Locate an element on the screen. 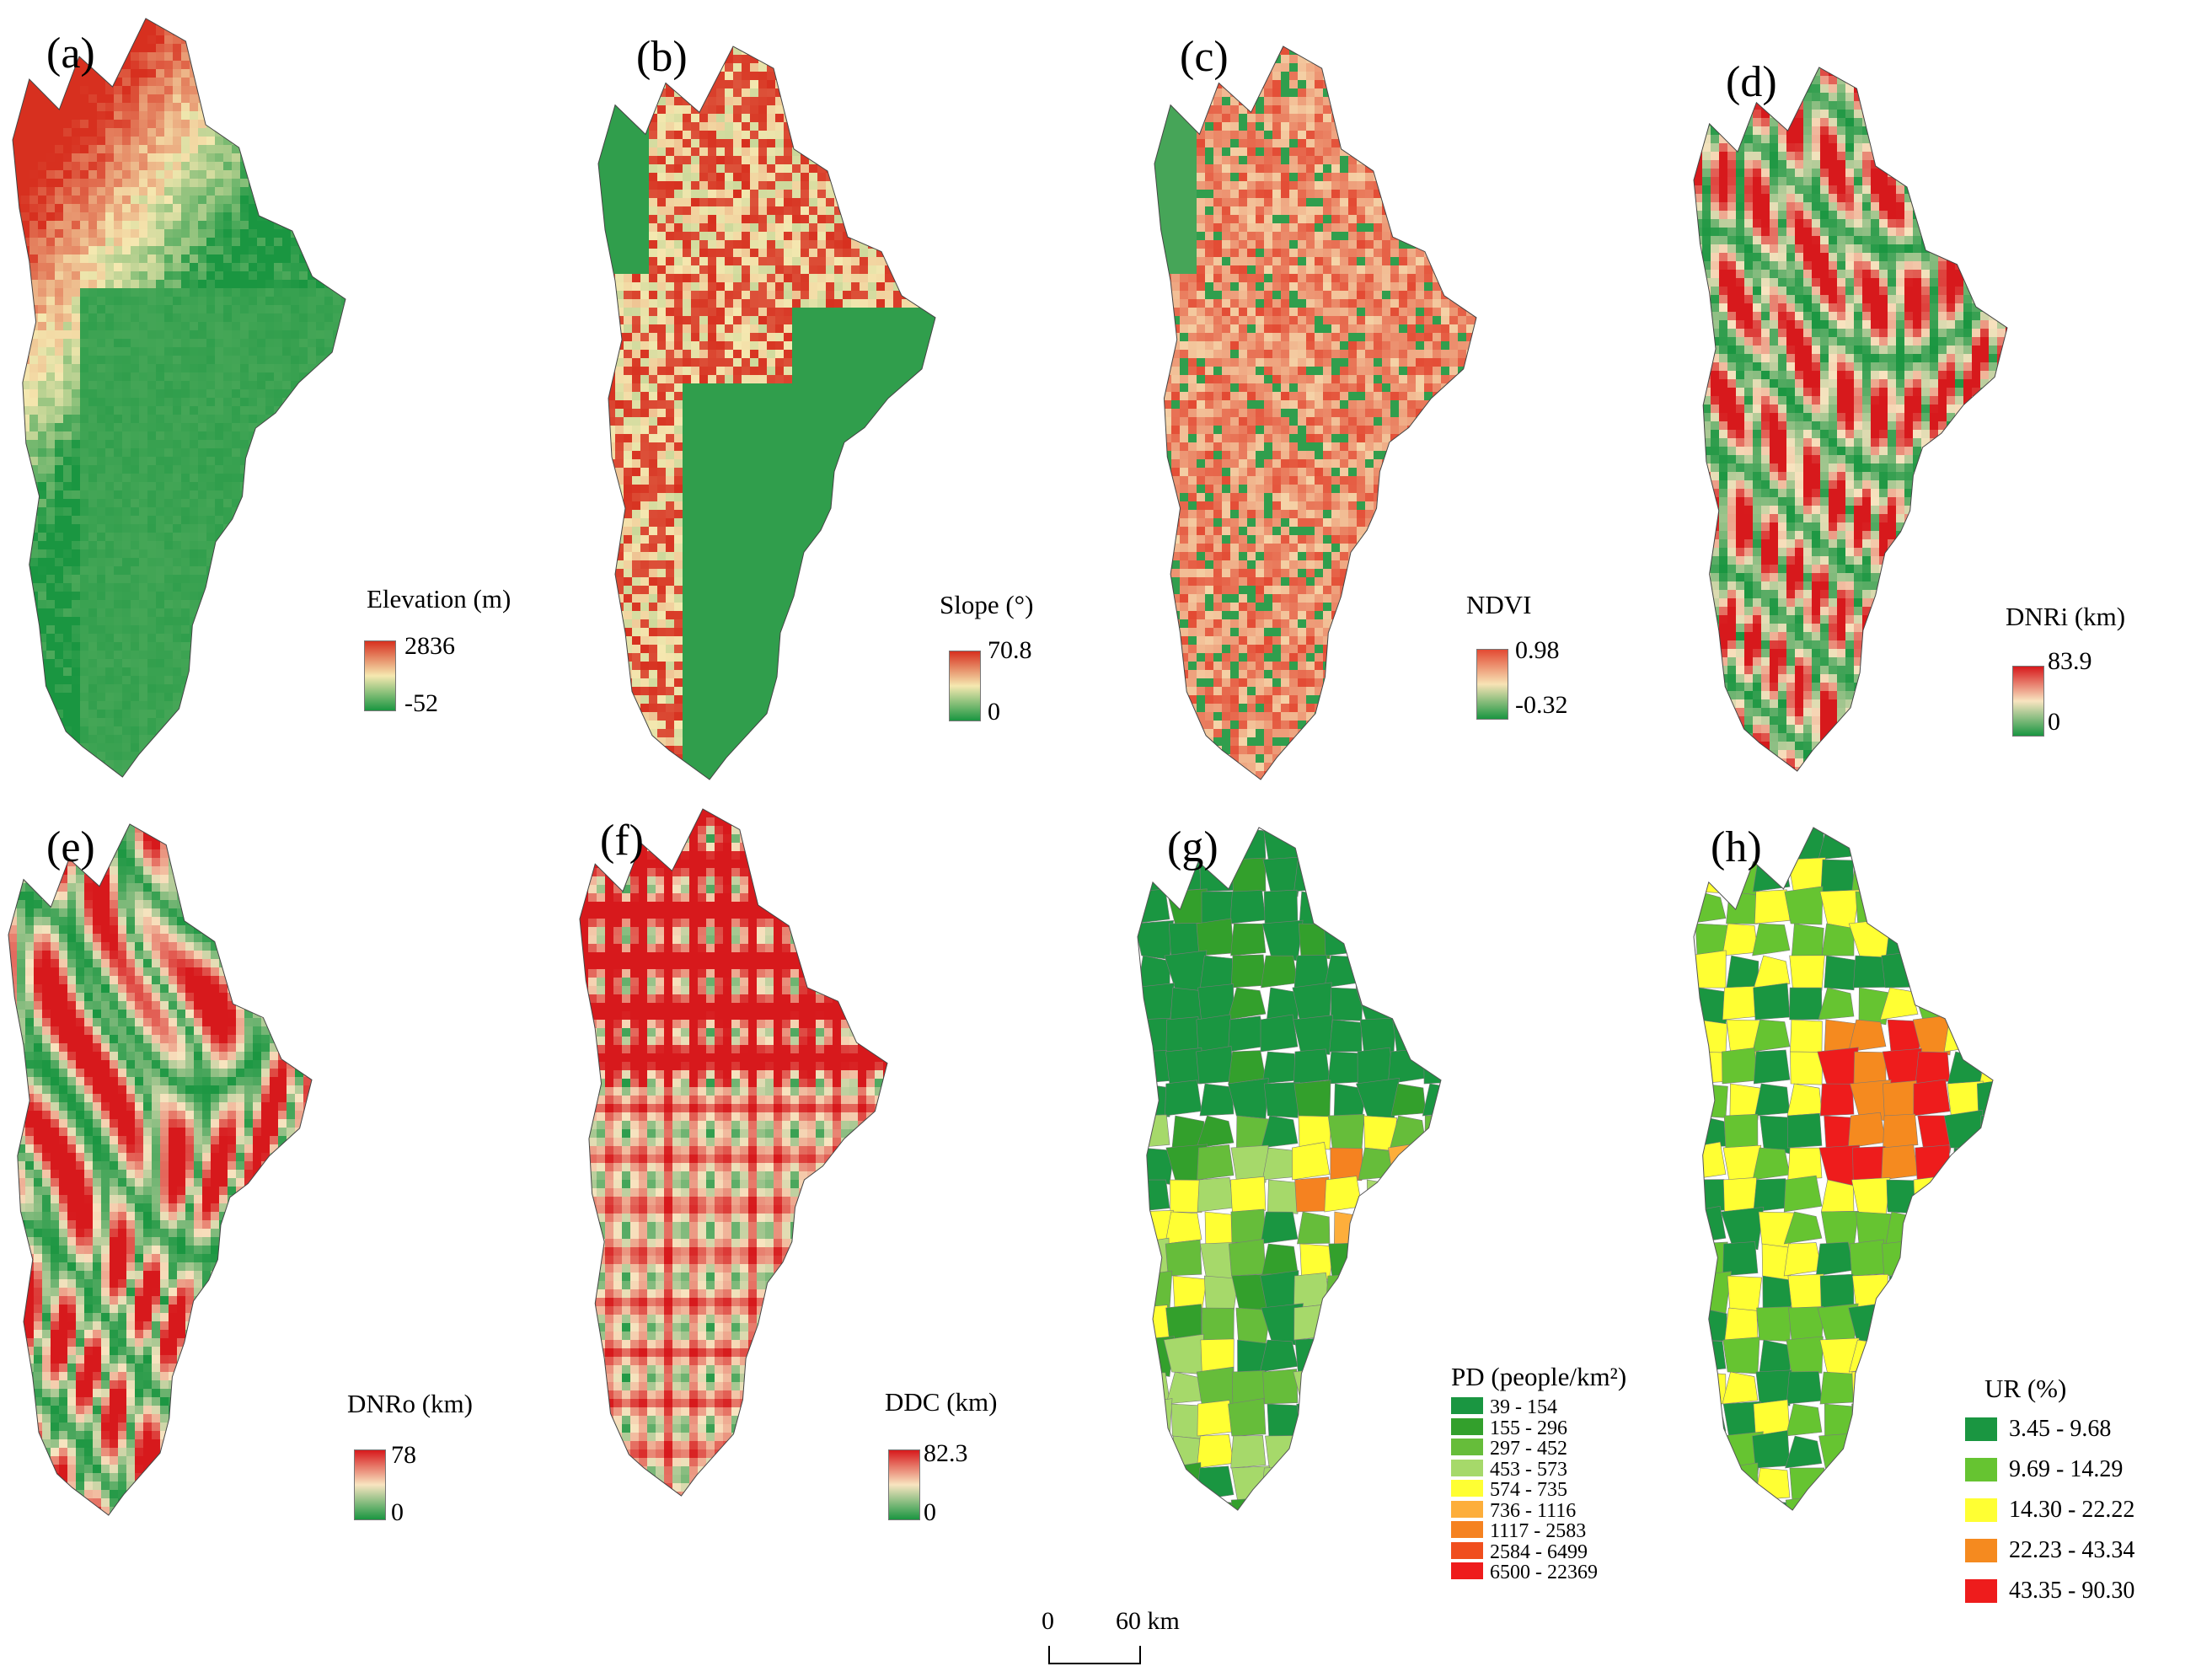 The height and width of the screenshot is (1677, 2212). legend-max-value: 2836 is located at coordinates (430, 646).